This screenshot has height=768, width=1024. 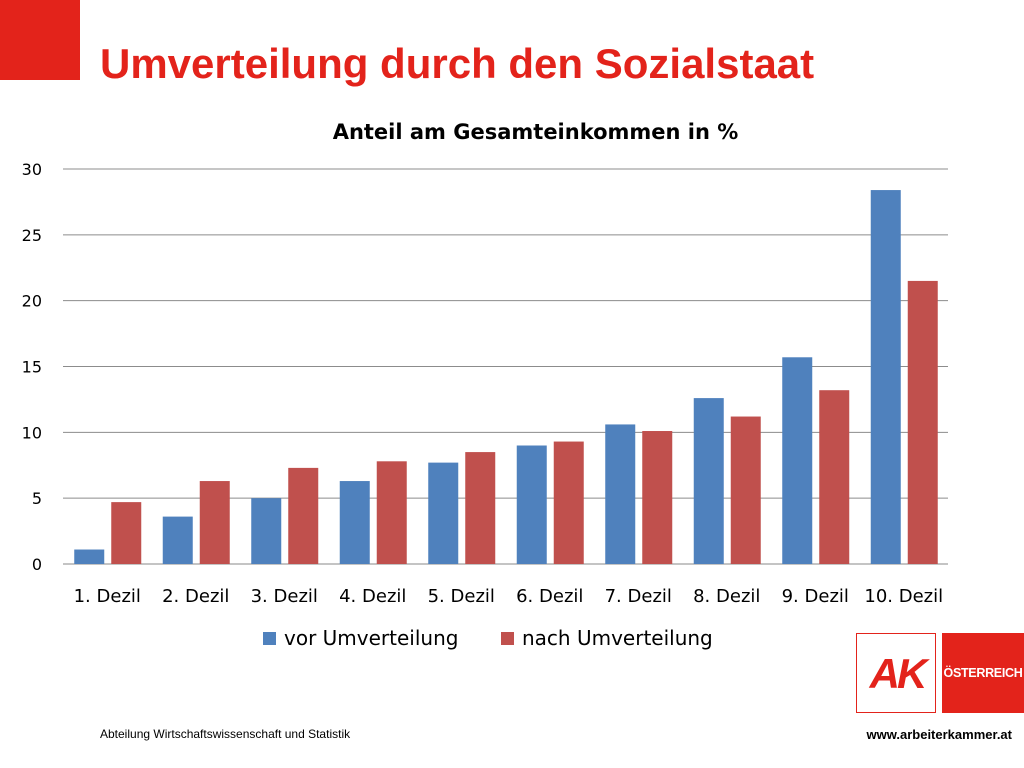 What do you see at coordinates (37, 498) in the screenshot?
I see `y-tick-label: 5` at bounding box center [37, 498].